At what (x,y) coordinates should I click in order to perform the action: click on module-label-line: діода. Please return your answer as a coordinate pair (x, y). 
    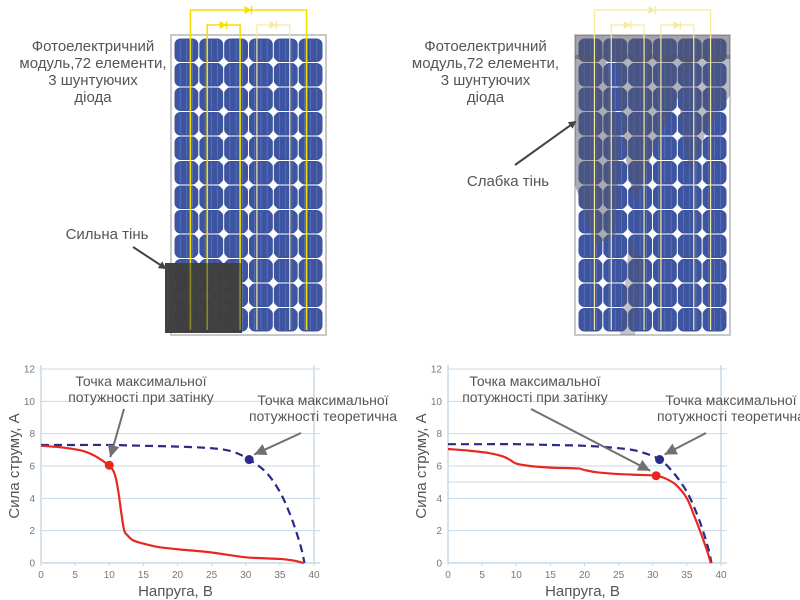
    Looking at the image, I should click on (485, 97).